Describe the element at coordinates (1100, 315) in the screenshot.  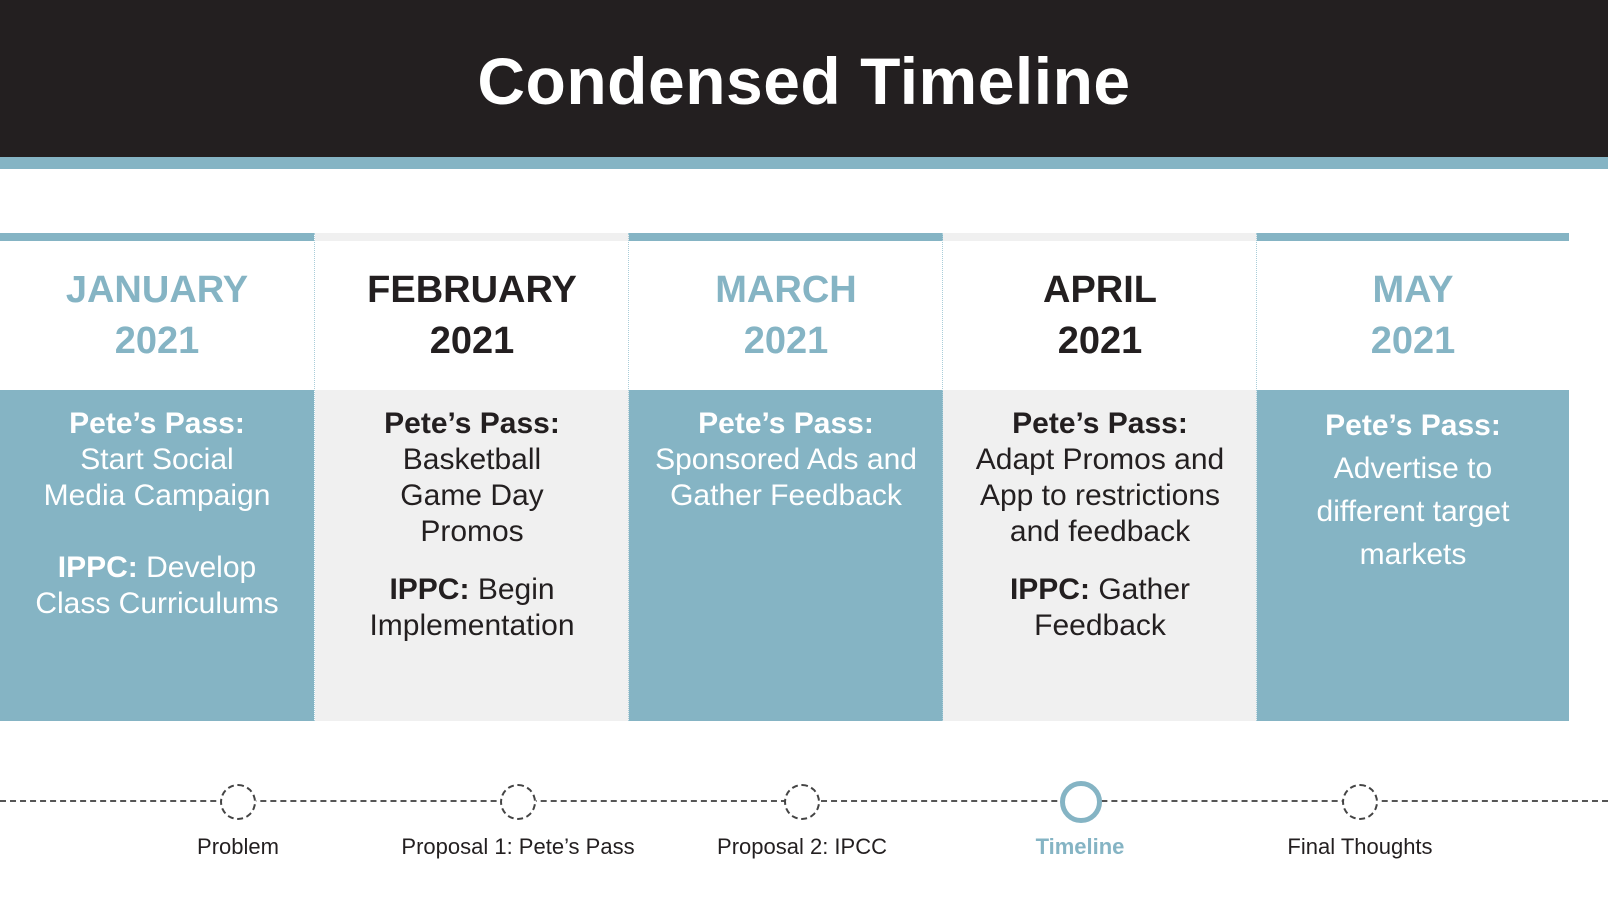
I see `month-heading: APRIL 2021` at that location.